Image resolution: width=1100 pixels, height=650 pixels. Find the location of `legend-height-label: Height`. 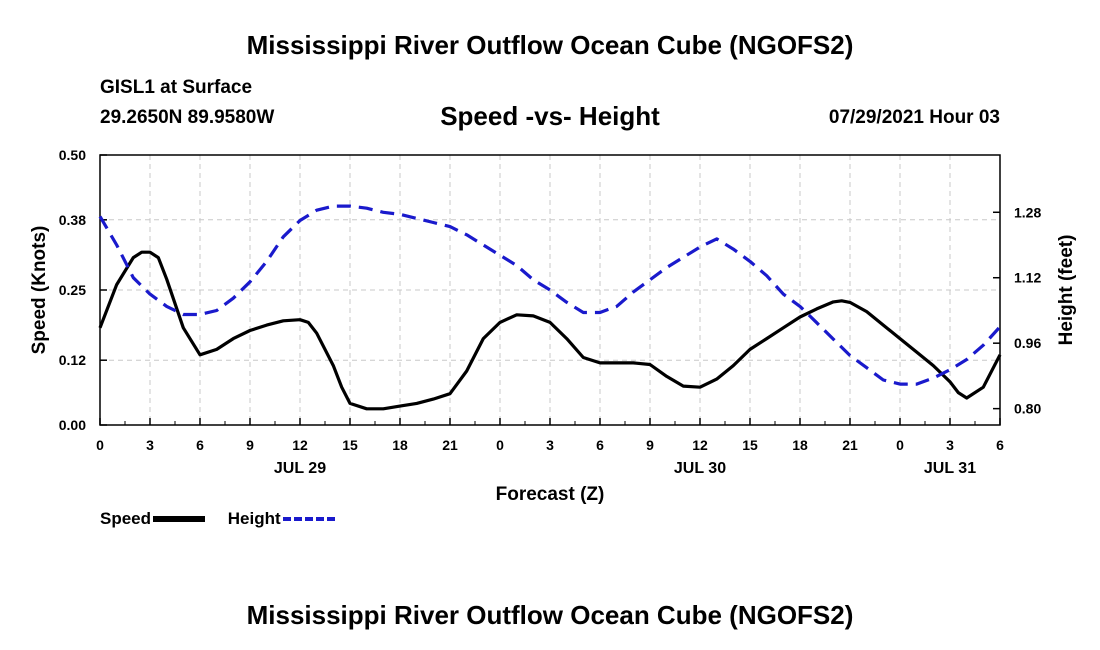

legend-height-label: Height is located at coordinates (254, 518).